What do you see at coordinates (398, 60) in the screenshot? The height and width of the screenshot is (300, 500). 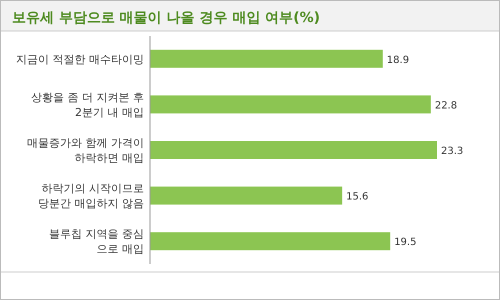 I see `data-label: 18.9` at bounding box center [398, 60].